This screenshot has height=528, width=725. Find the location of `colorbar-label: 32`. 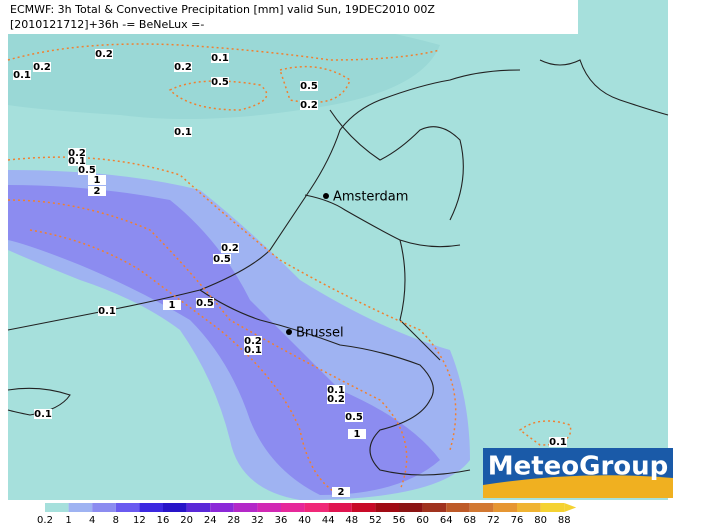

colorbar-label: 32 is located at coordinates (257, 520).